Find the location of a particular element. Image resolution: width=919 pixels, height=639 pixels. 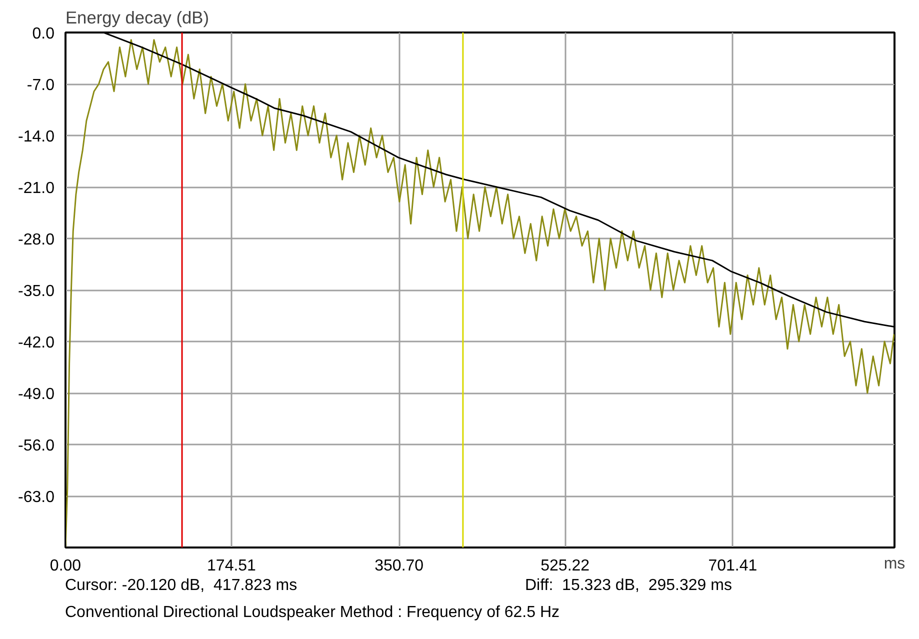

y-tick-label: -7.0 is located at coordinates (40, 85).